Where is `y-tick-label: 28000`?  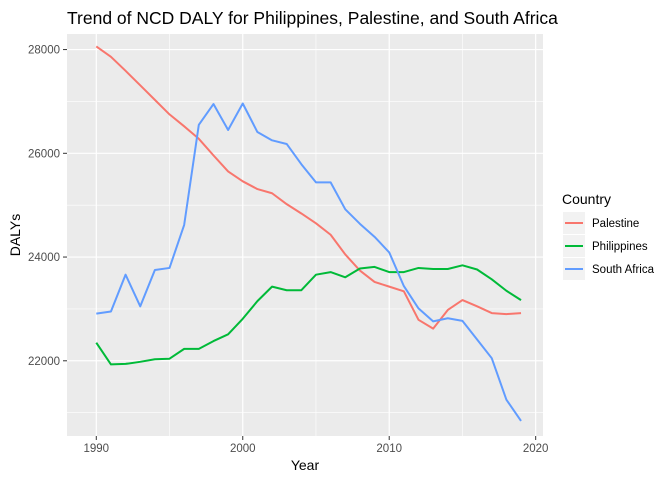
y-tick-label: 28000 is located at coordinates (44, 51).